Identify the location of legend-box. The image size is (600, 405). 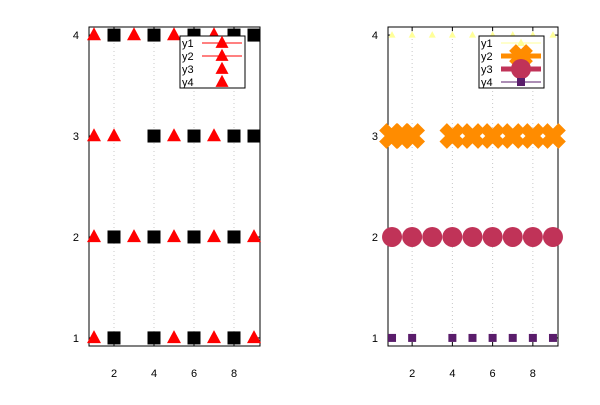
(212, 62).